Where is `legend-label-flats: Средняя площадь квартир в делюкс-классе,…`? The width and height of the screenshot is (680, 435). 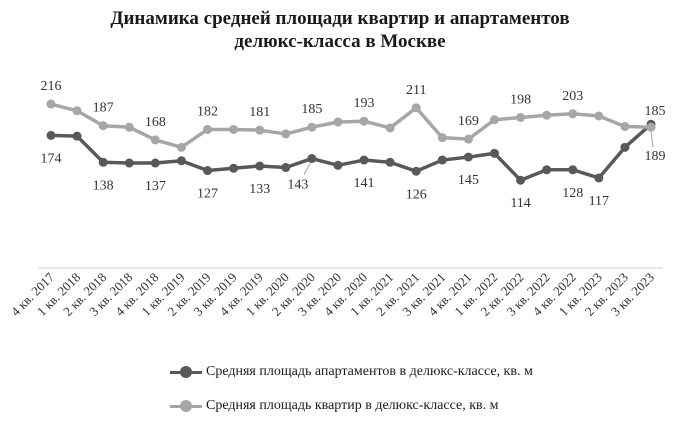 legend-label-flats: Средняя площадь квартир в делюкс-классе,… is located at coordinates (352, 405).